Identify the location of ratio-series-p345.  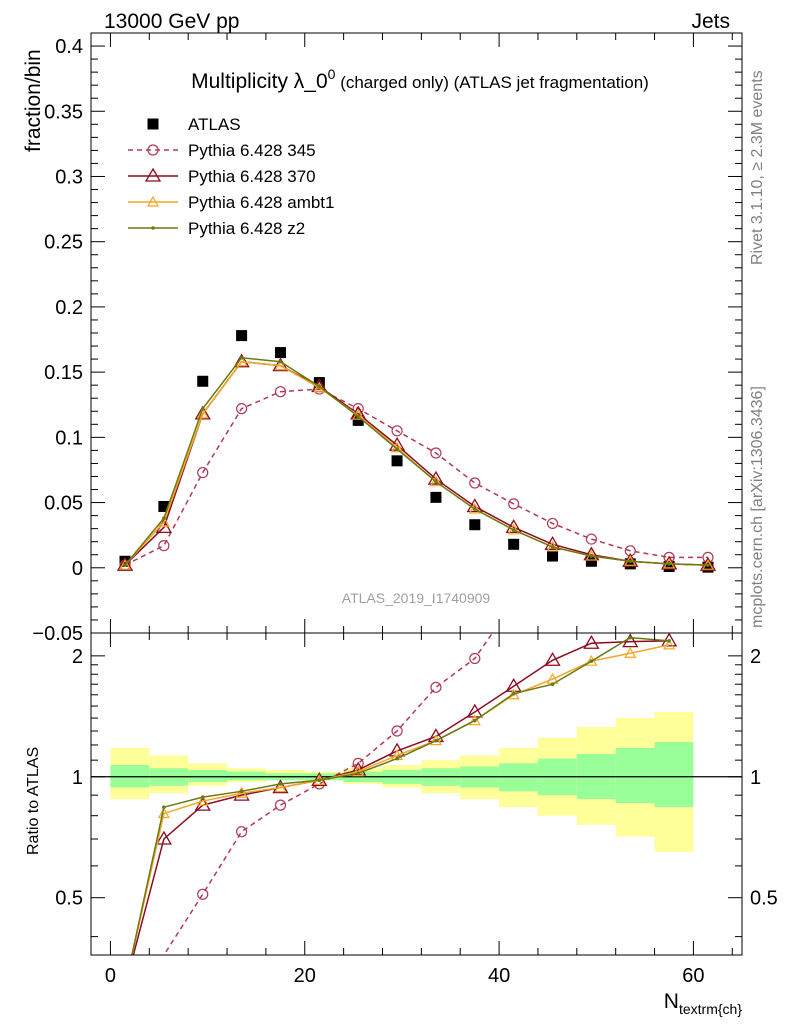
(328, 794).